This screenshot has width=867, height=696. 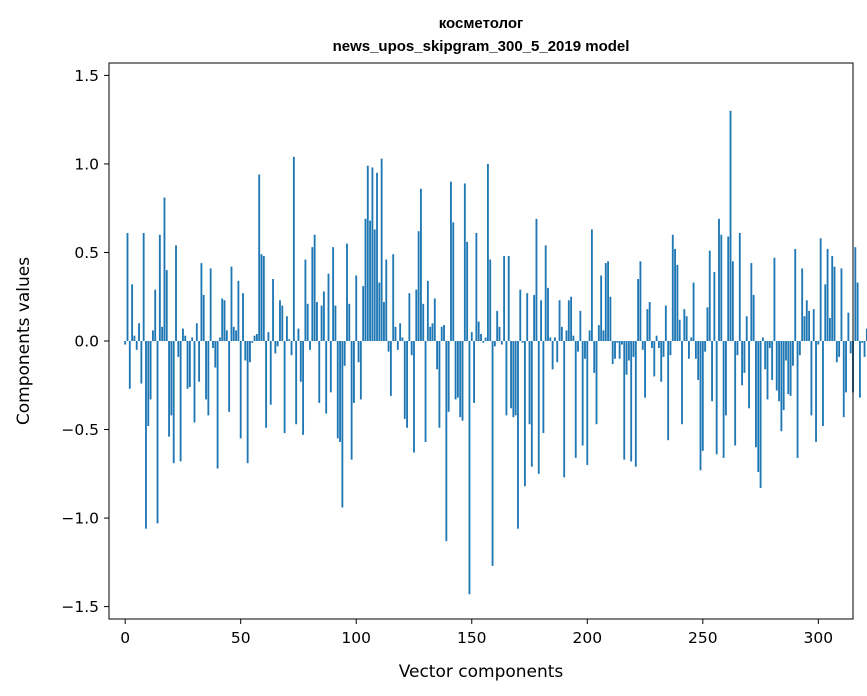 What do you see at coordinates (476, 633) in the screenshot?
I see `x-axis-ticks: 0 50 100 150 200 250 300` at bounding box center [476, 633].